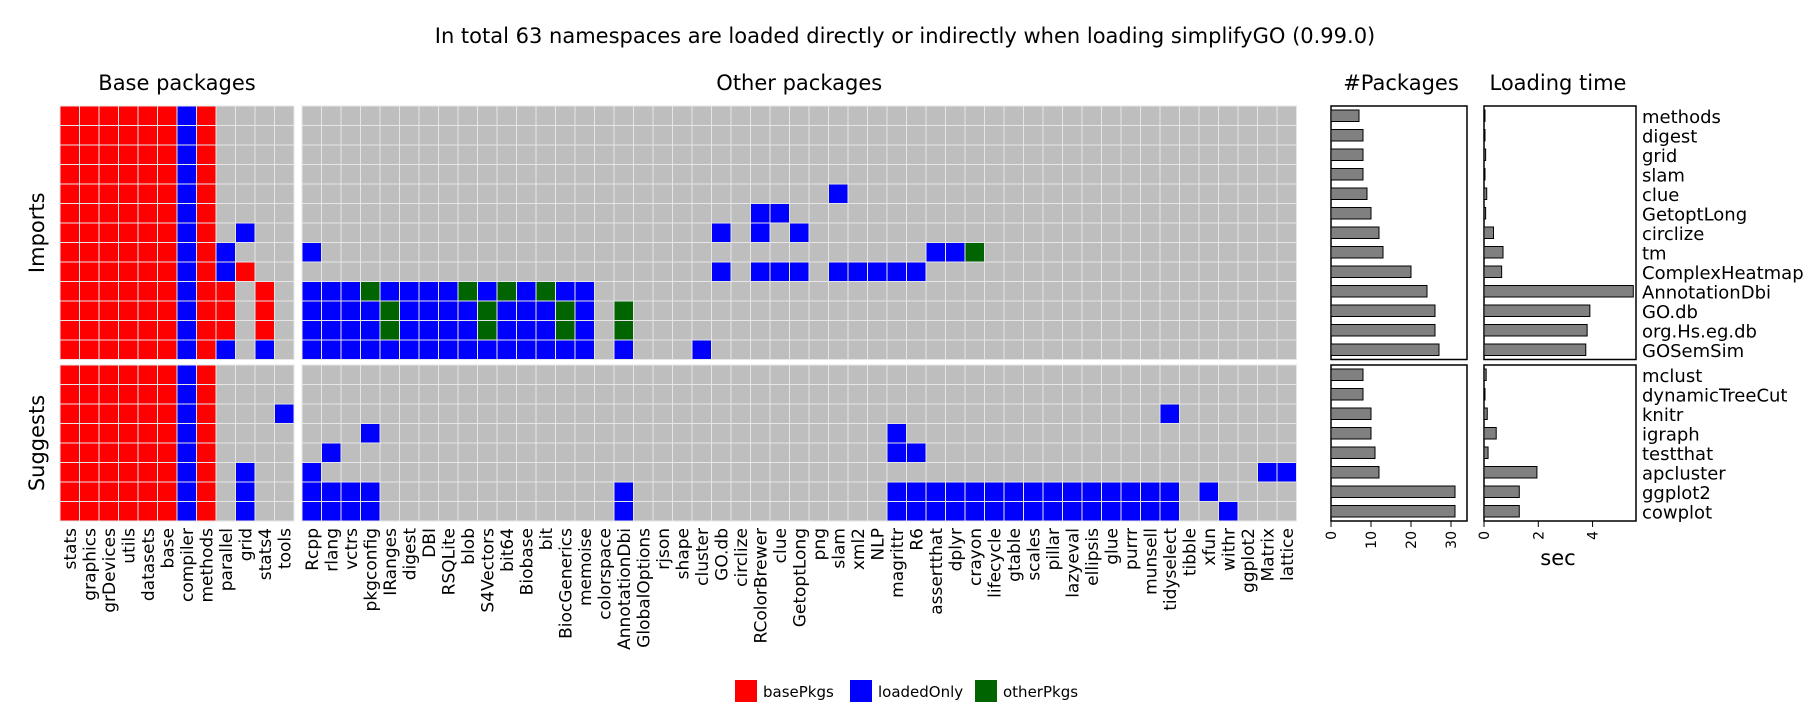  I want to click on panel-title: #Packages, so click(1401, 83).